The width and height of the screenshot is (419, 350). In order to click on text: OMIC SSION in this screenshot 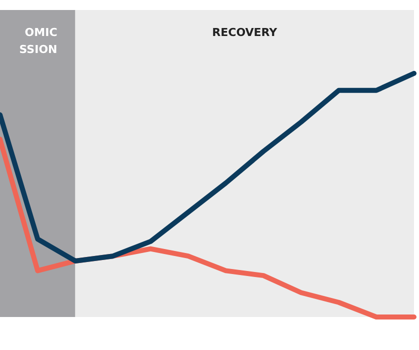, I will do `click(38, 41)`.